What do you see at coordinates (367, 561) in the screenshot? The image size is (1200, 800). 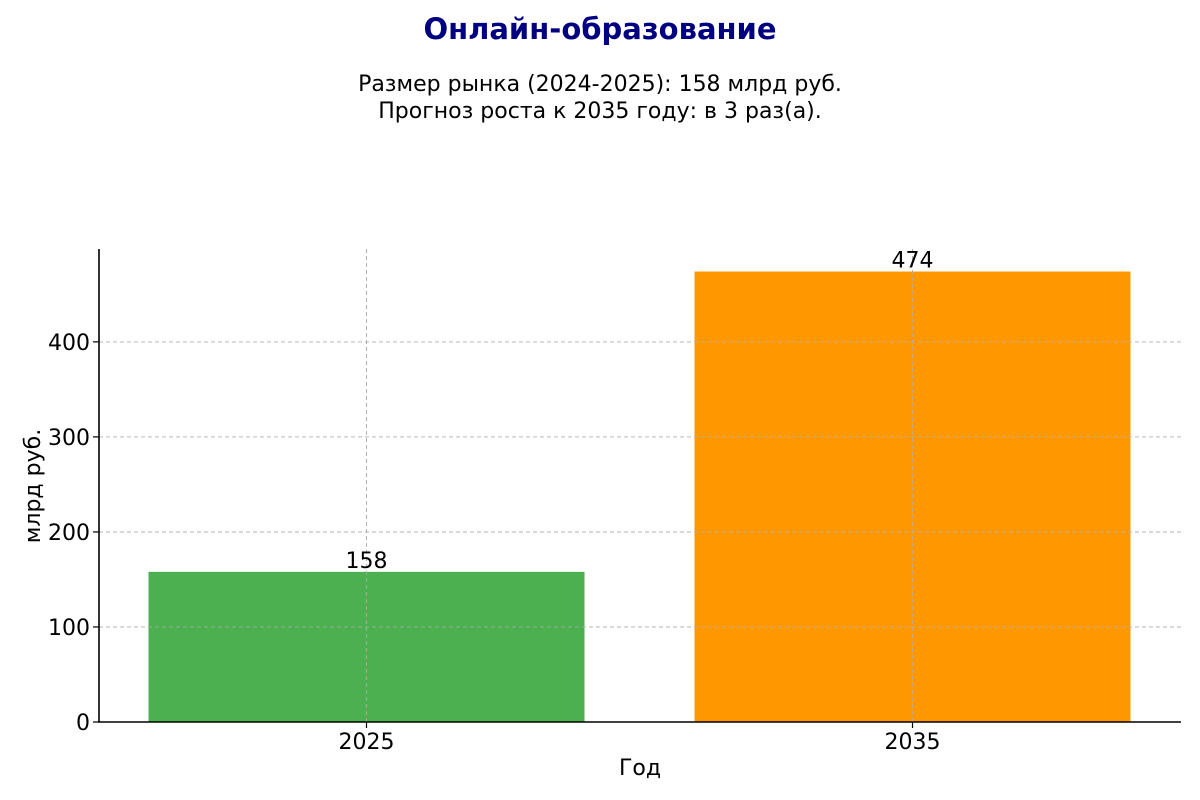 I see `data-label-2025: 158` at bounding box center [367, 561].